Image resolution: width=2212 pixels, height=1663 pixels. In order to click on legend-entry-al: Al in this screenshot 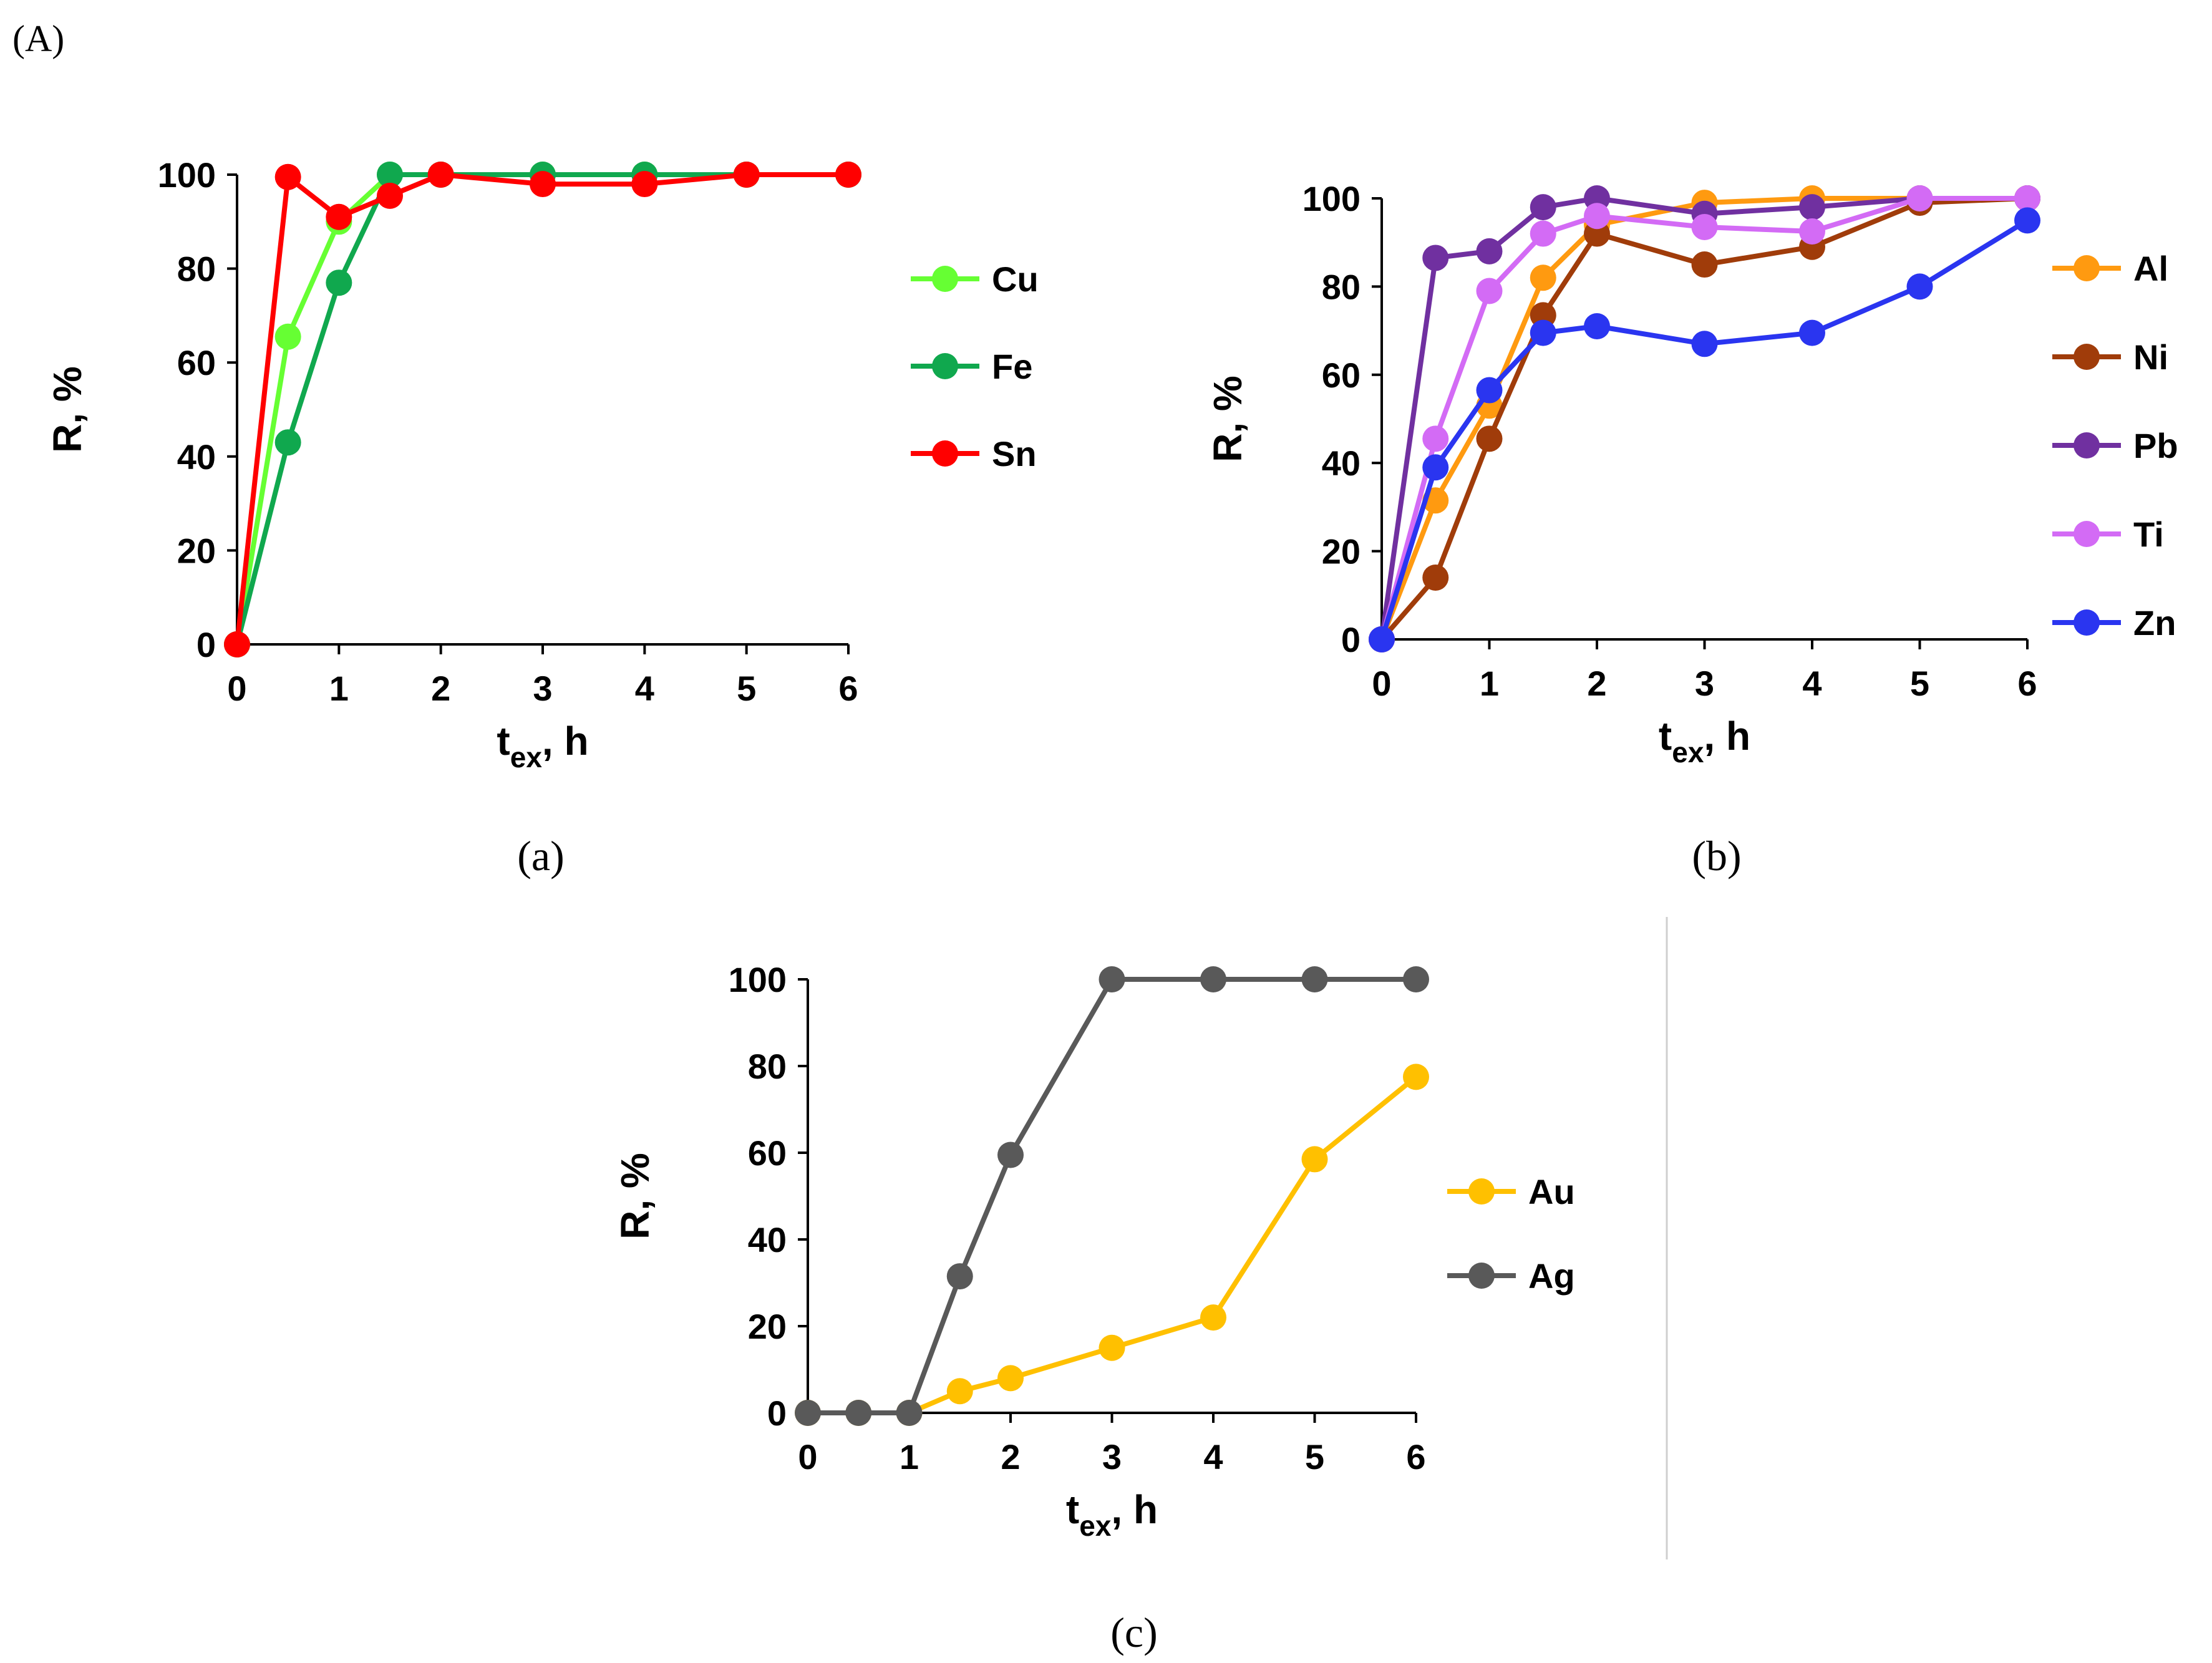, I will do `click(2110, 268)`.